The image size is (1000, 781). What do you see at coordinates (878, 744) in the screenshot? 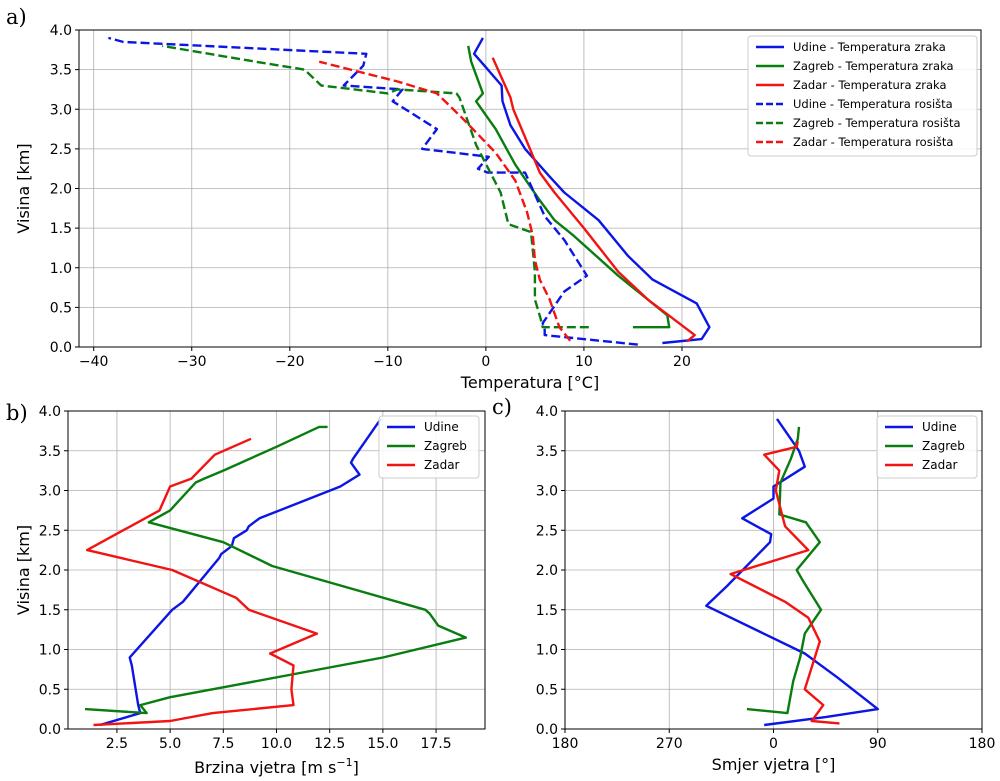
I see `x-tick-label: 90` at bounding box center [878, 744].